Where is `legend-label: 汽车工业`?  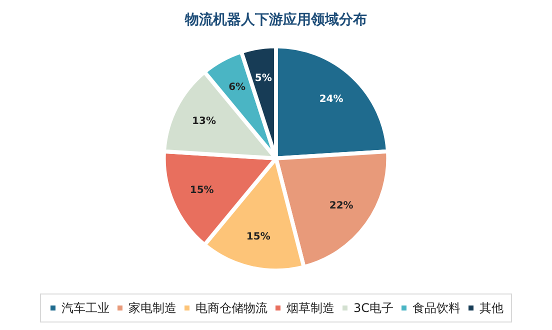 legend-label: 汽车工业 is located at coordinates (85, 308).